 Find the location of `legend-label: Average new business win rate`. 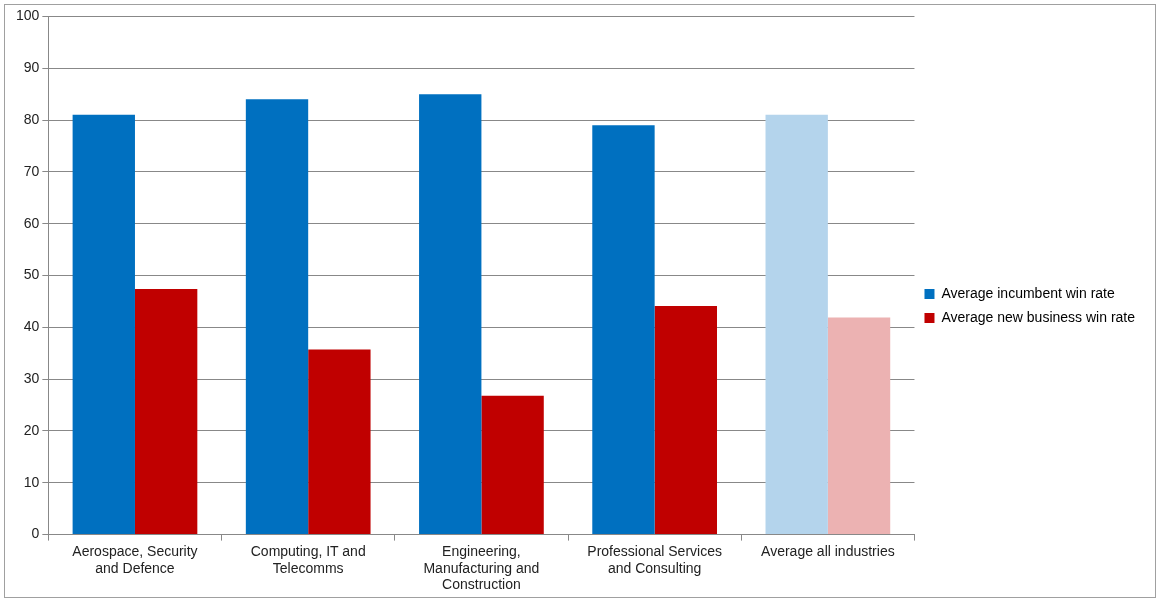

legend-label: Average new business win rate is located at coordinates (1038, 316).